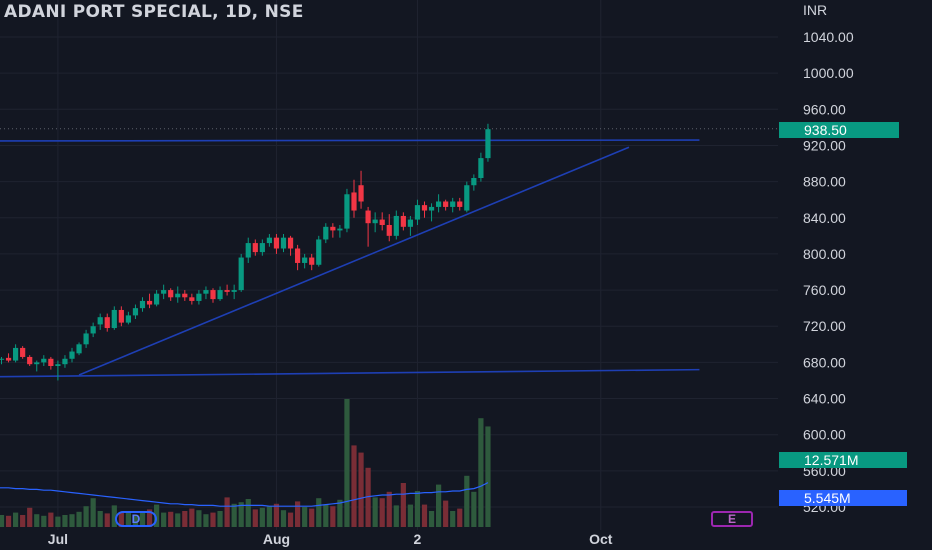  What do you see at coordinates (824, 362) in the screenshot?
I see `y-tick-label: 680.00` at bounding box center [824, 362].